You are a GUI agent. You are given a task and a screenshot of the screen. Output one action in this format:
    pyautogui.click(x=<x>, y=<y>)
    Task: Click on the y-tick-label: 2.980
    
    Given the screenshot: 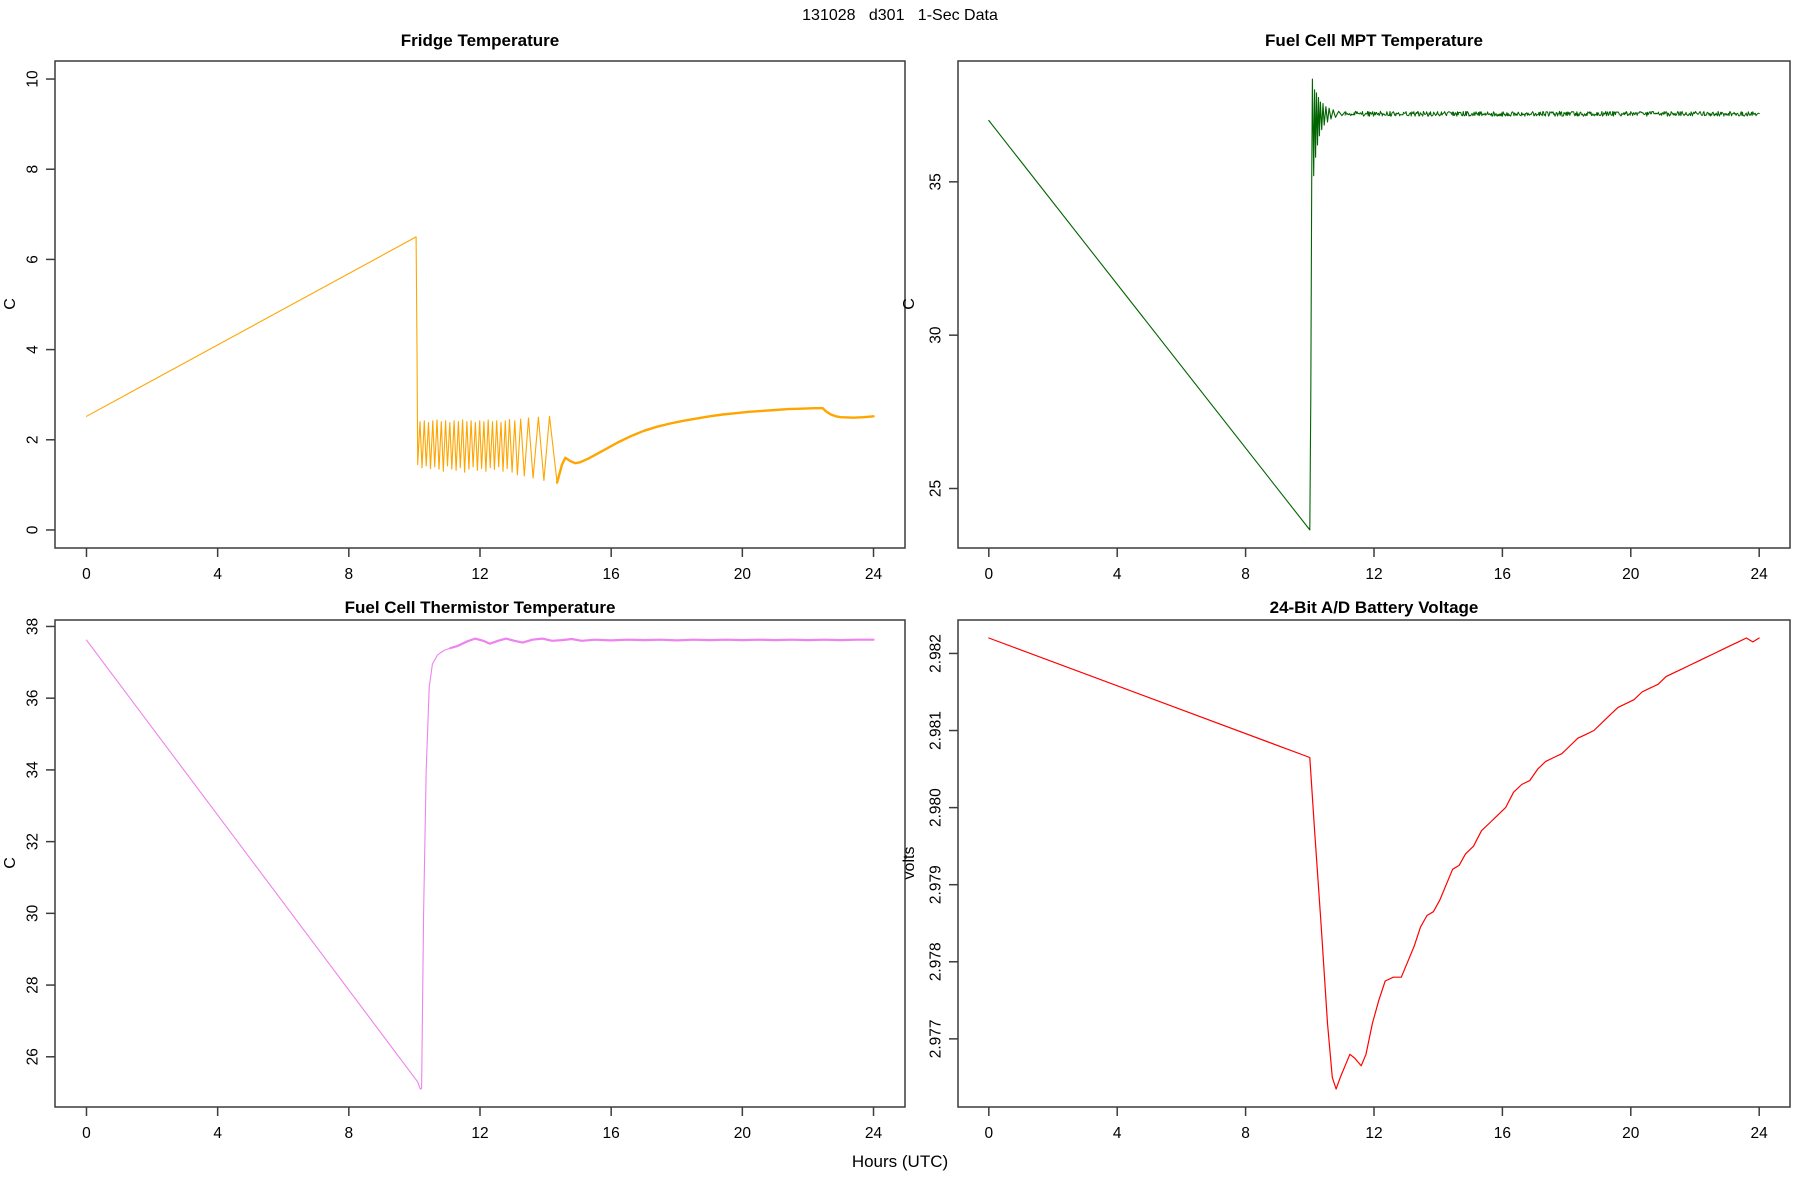 What is the action you would take?
    pyautogui.click(x=936, y=807)
    